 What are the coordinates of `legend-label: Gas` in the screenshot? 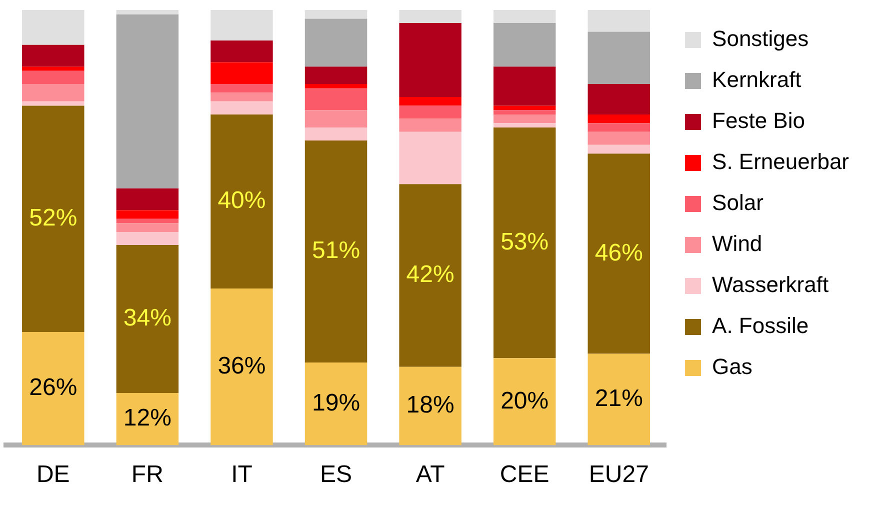 It's located at (732, 367).